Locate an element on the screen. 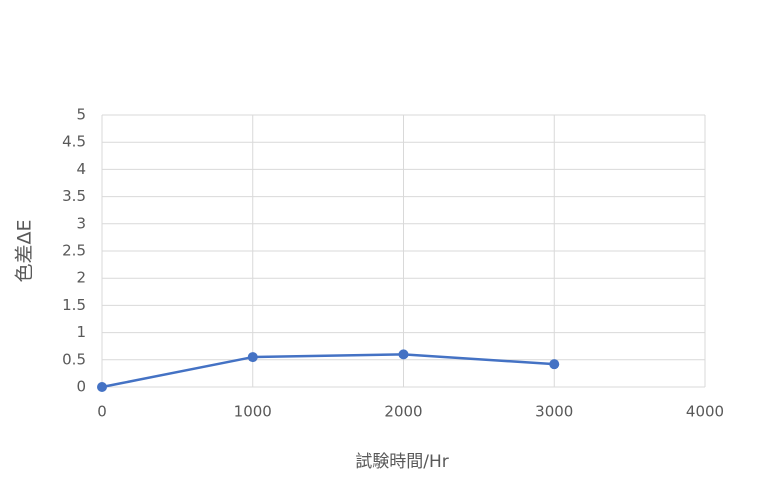  y-tick-label: 1 is located at coordinates (81, 332).